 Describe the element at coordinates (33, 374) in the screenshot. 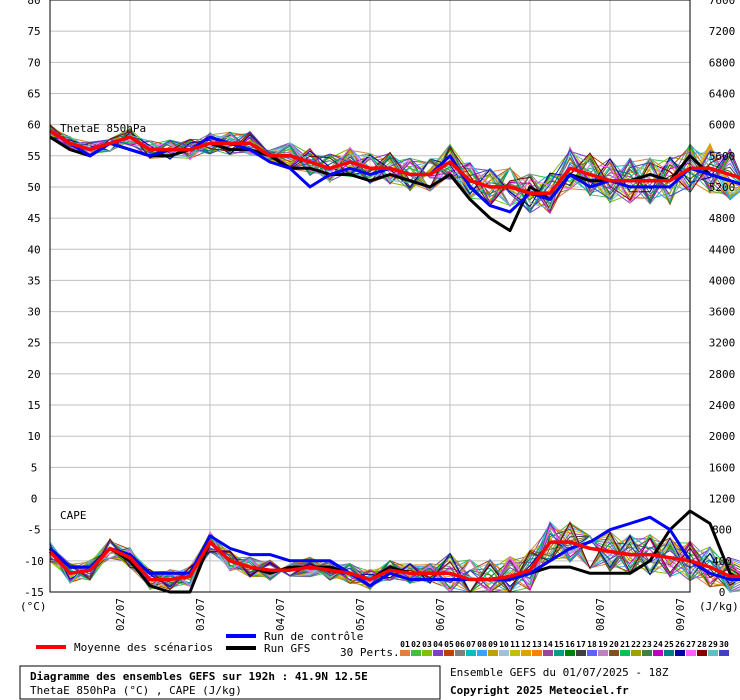

I see `left-tick-label: 20` at that location.